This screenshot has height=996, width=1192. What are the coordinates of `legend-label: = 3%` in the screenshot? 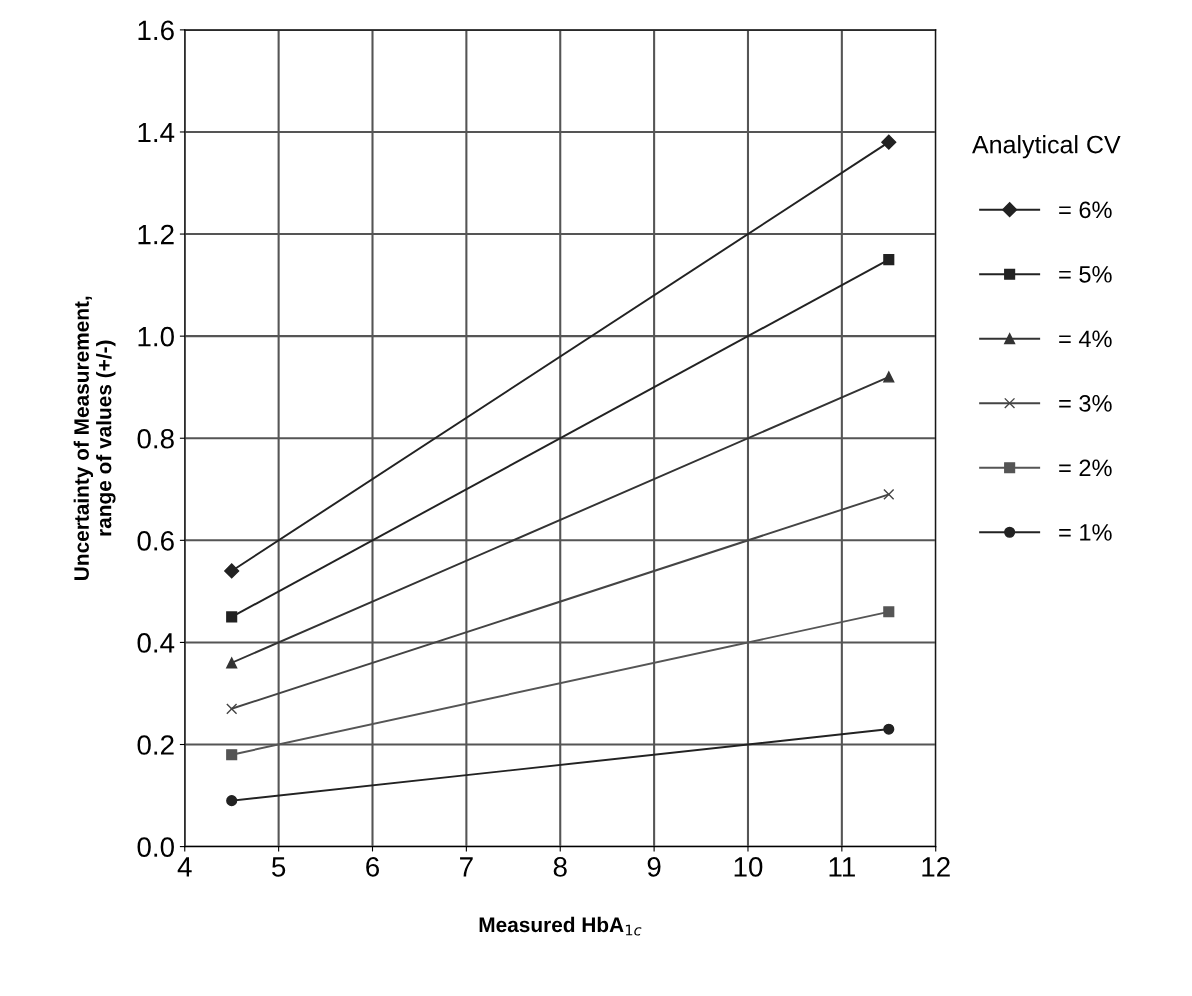 It's located at (1085, 403).